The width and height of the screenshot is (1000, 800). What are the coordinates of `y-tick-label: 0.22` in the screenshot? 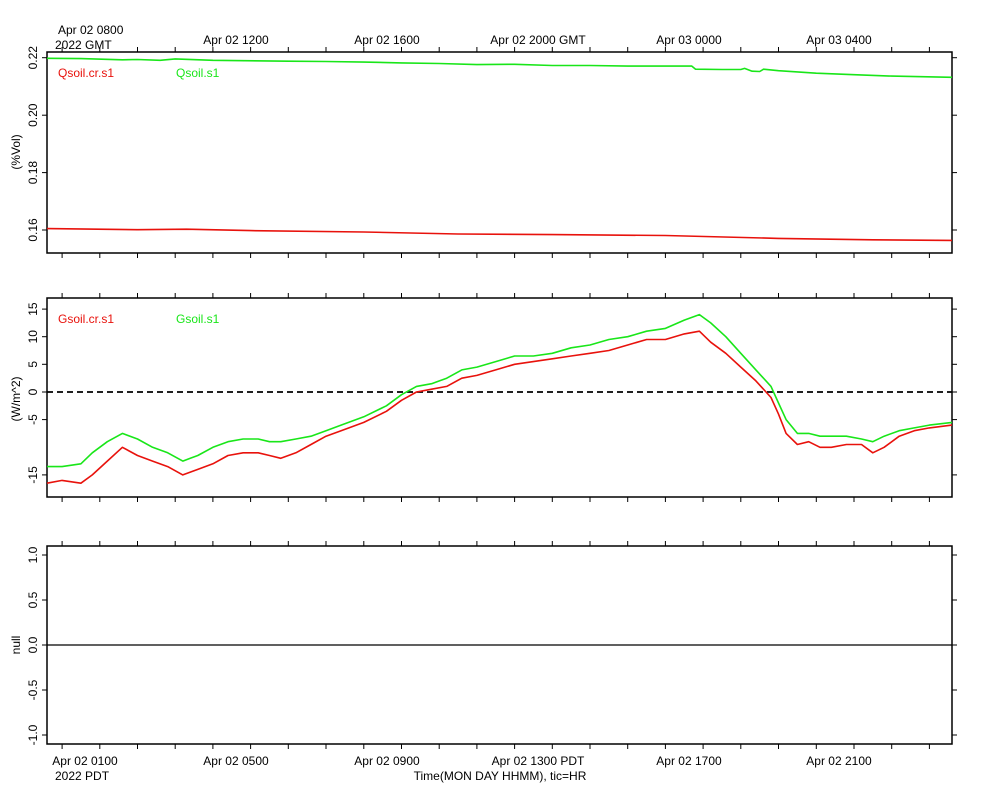 It's located at (33, 58).